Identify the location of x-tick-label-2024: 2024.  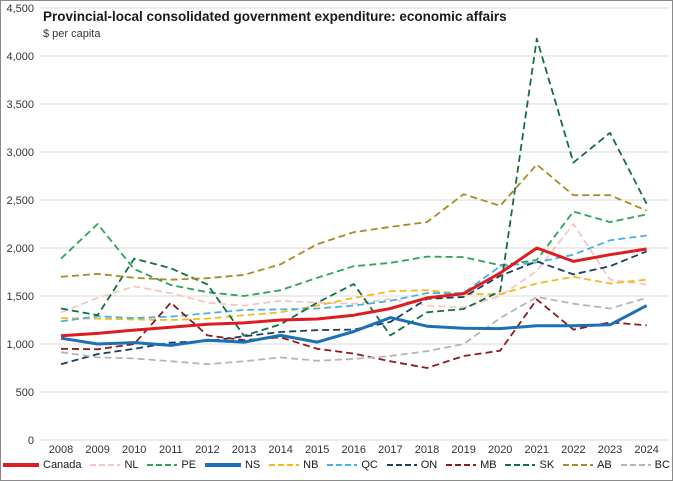
(646, 450).